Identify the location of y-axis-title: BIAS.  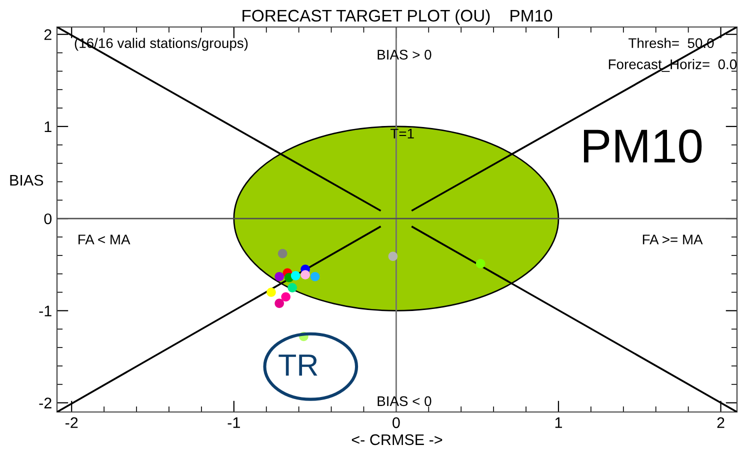
(27, 180).